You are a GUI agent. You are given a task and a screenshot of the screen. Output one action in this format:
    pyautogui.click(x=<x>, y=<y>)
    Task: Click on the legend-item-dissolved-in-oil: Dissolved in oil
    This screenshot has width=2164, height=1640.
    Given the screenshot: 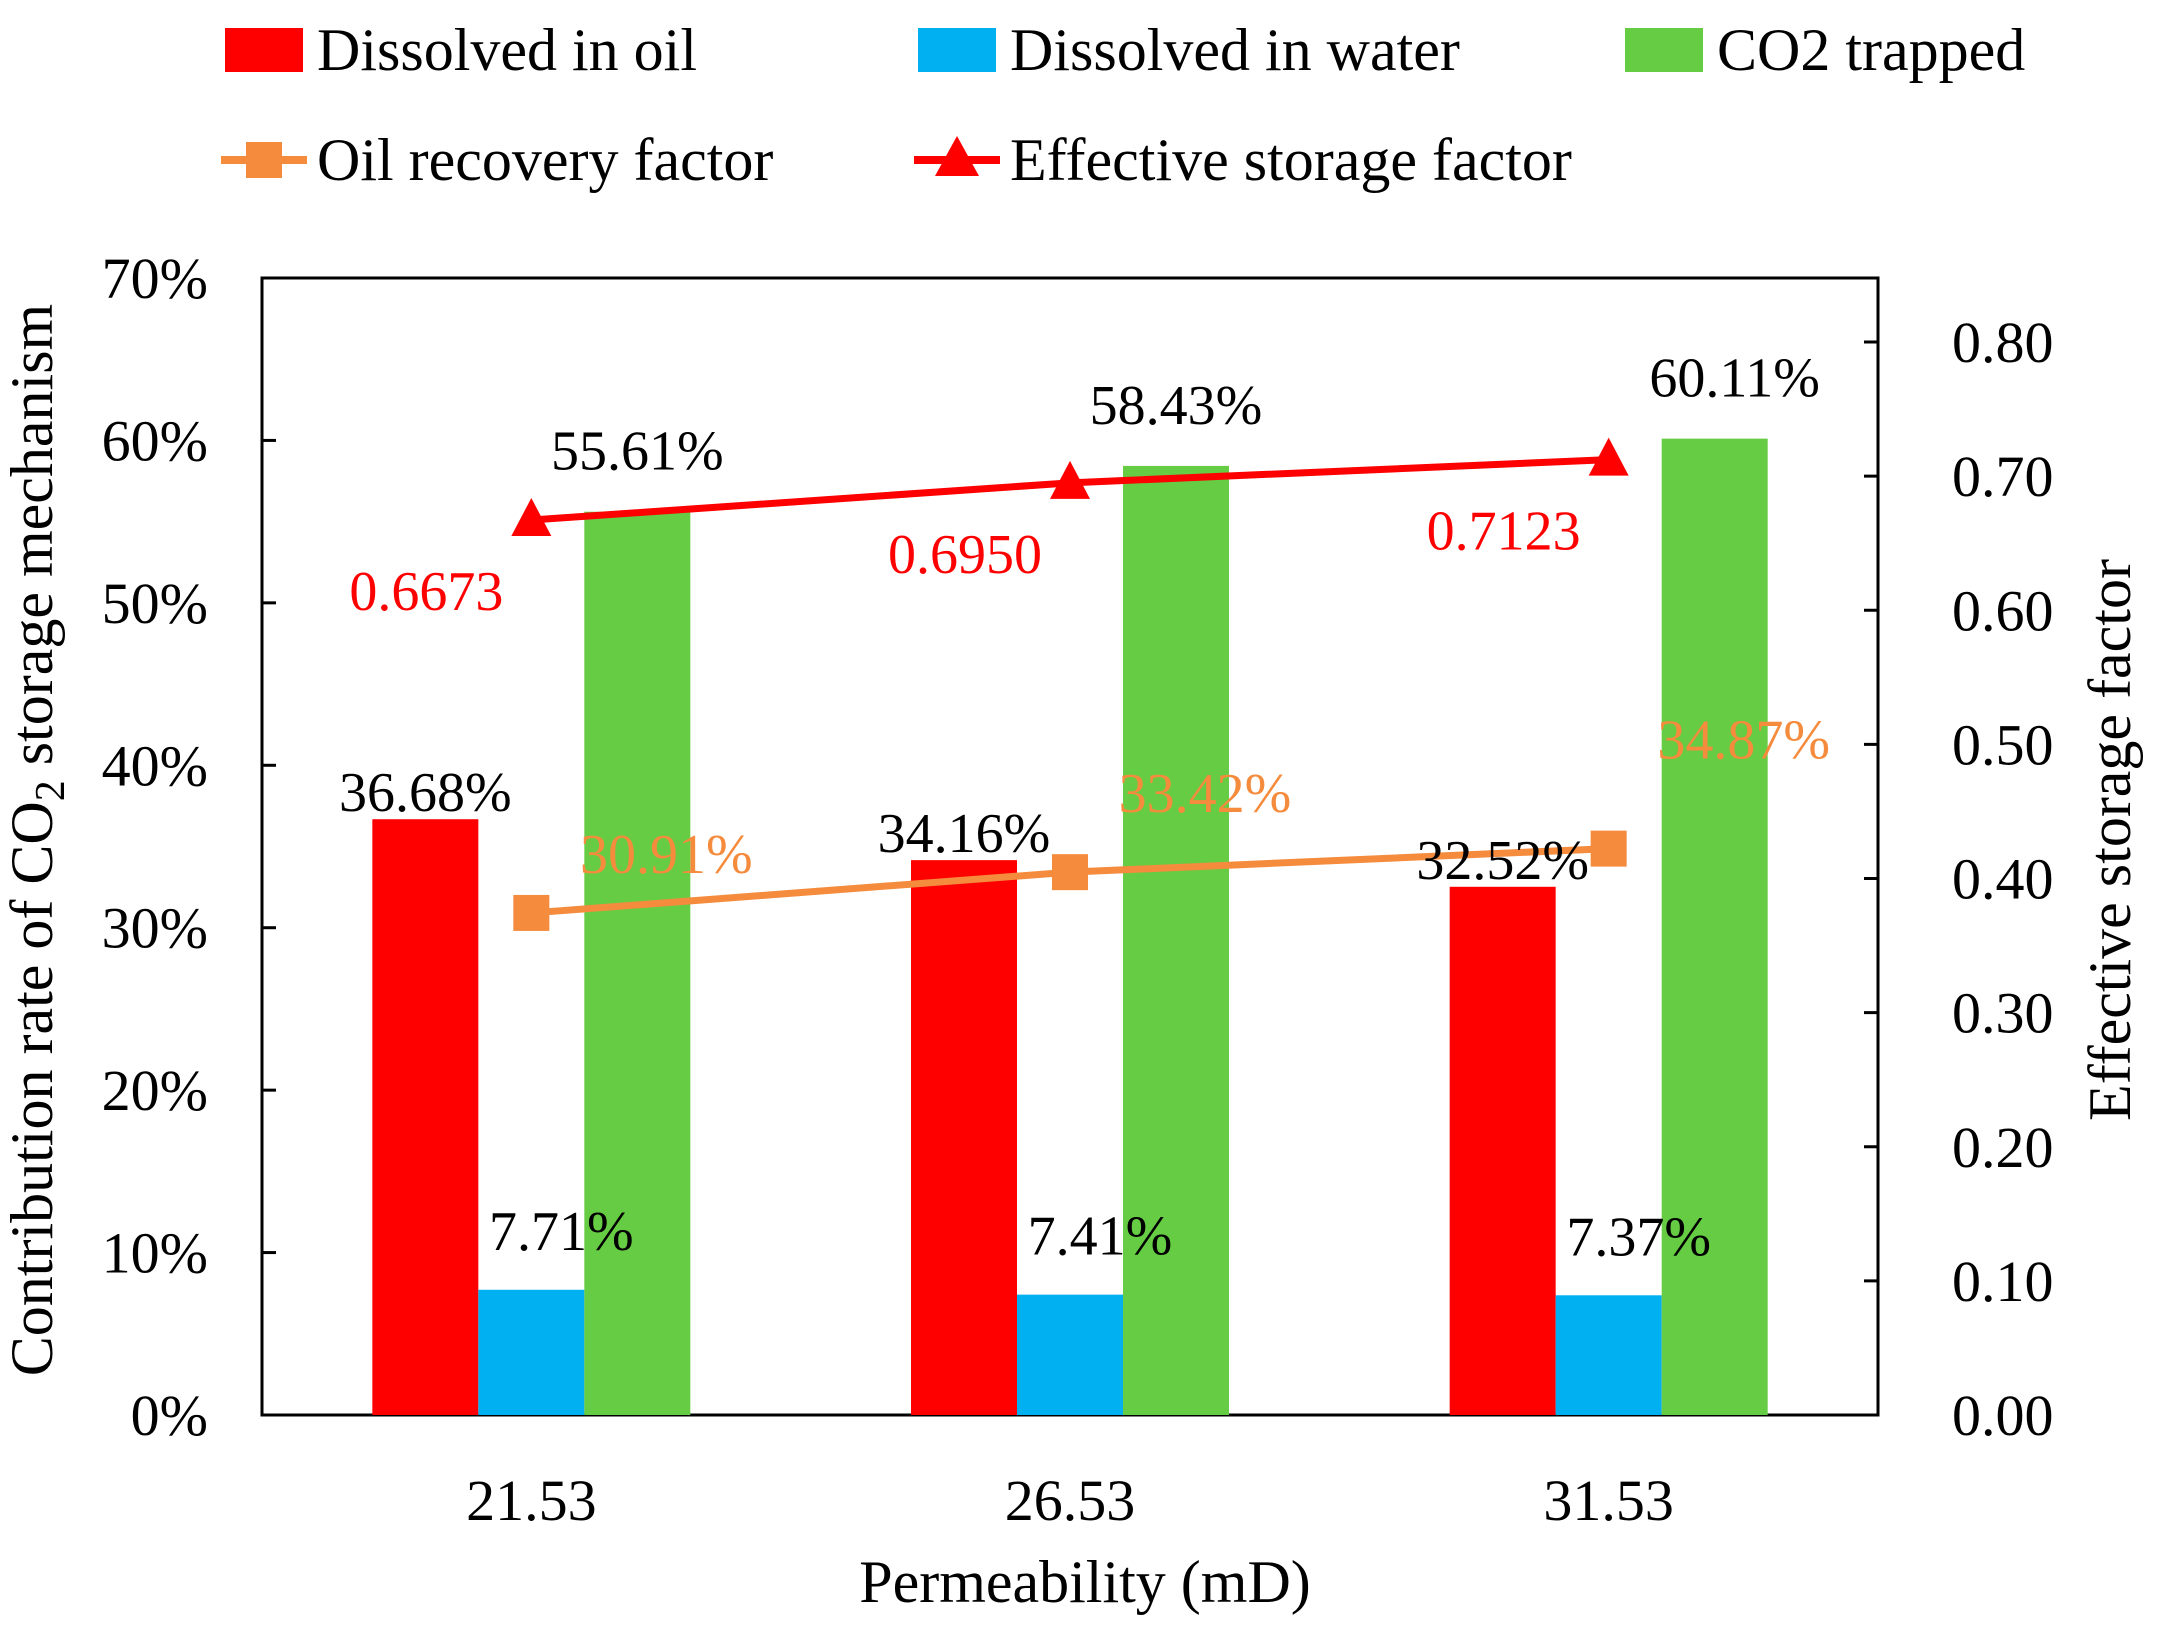 What is the action you would take?
    pyautogui.click(x=461, y=50)
    